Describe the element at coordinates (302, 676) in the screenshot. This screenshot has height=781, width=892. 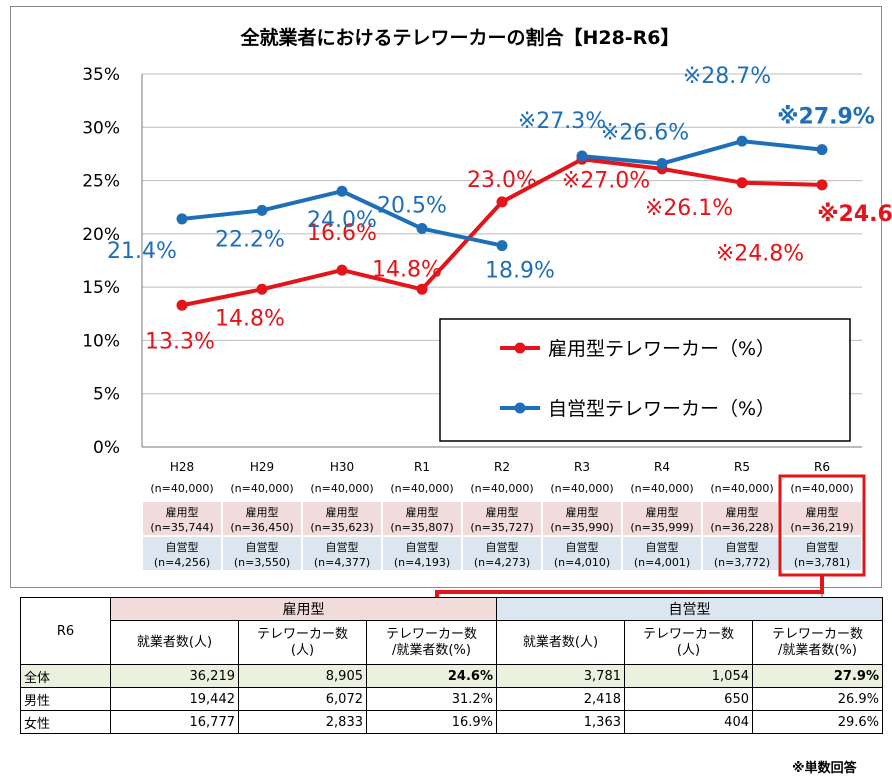
I see `cell: 8,905` at that location.